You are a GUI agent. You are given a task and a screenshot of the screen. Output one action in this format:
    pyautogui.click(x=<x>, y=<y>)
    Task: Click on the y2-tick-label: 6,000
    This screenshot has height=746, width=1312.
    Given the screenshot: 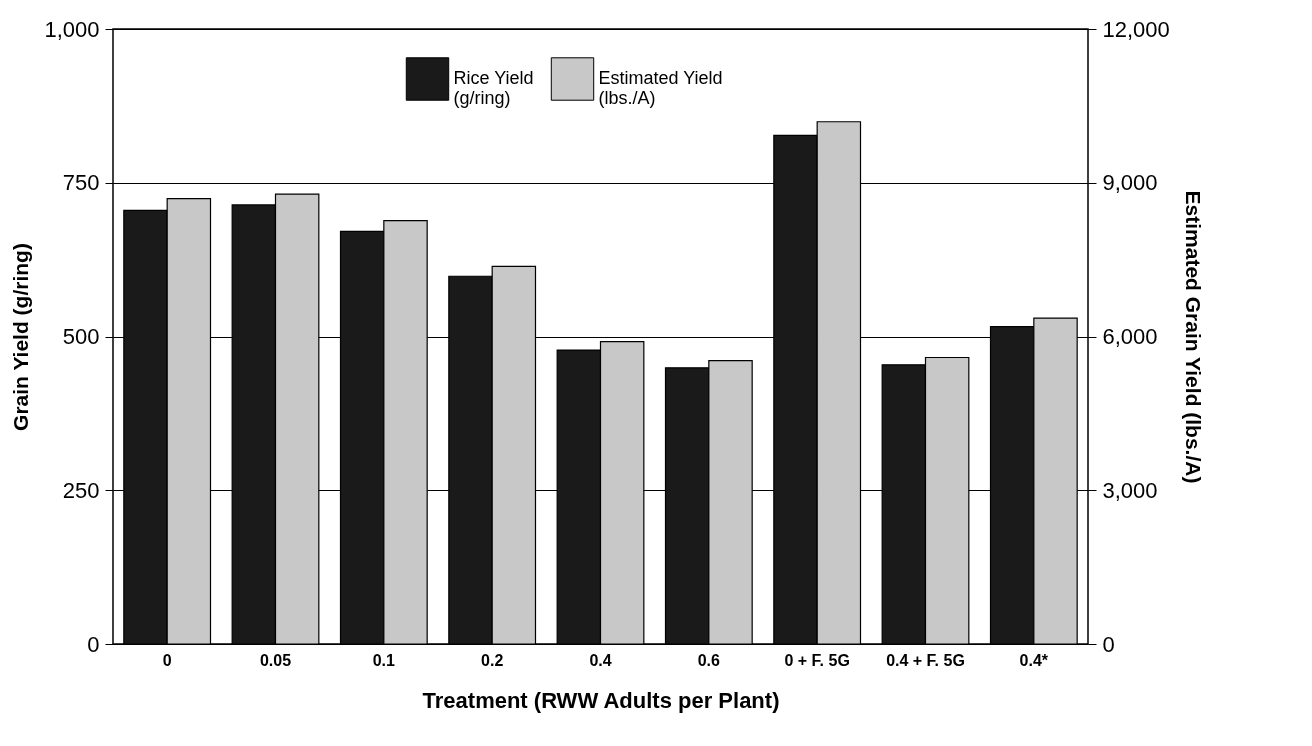 What is the action you would take?
    pyautogui.click(x=1130, y=336)
    